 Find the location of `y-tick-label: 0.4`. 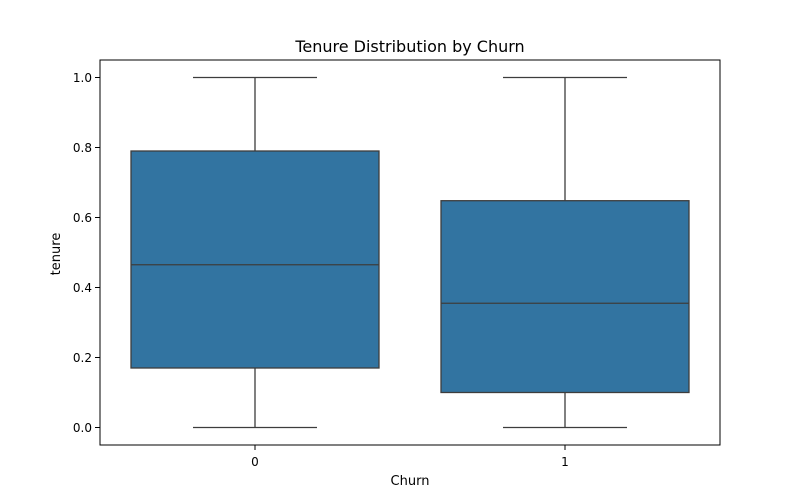

y-tick-label: 0.4 is located at coordinates (82, 288).